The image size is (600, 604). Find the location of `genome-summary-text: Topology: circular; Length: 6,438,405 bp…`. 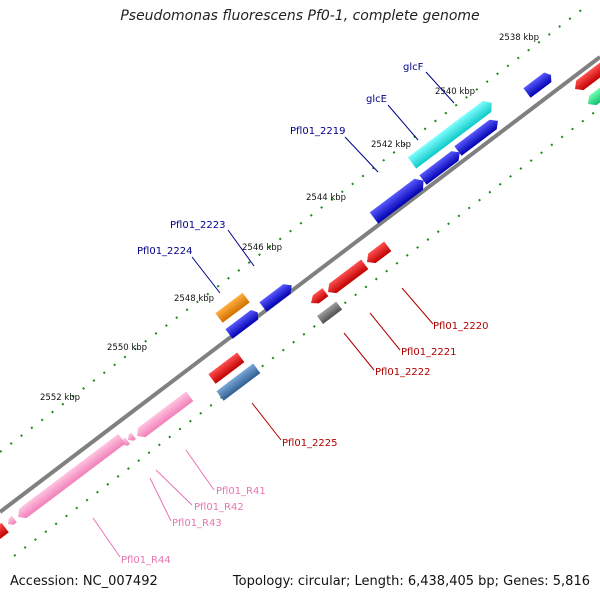

genome-summary-text: Topology: circular; Length: 6,438,405 bp… is located at coordinates (411, 581).